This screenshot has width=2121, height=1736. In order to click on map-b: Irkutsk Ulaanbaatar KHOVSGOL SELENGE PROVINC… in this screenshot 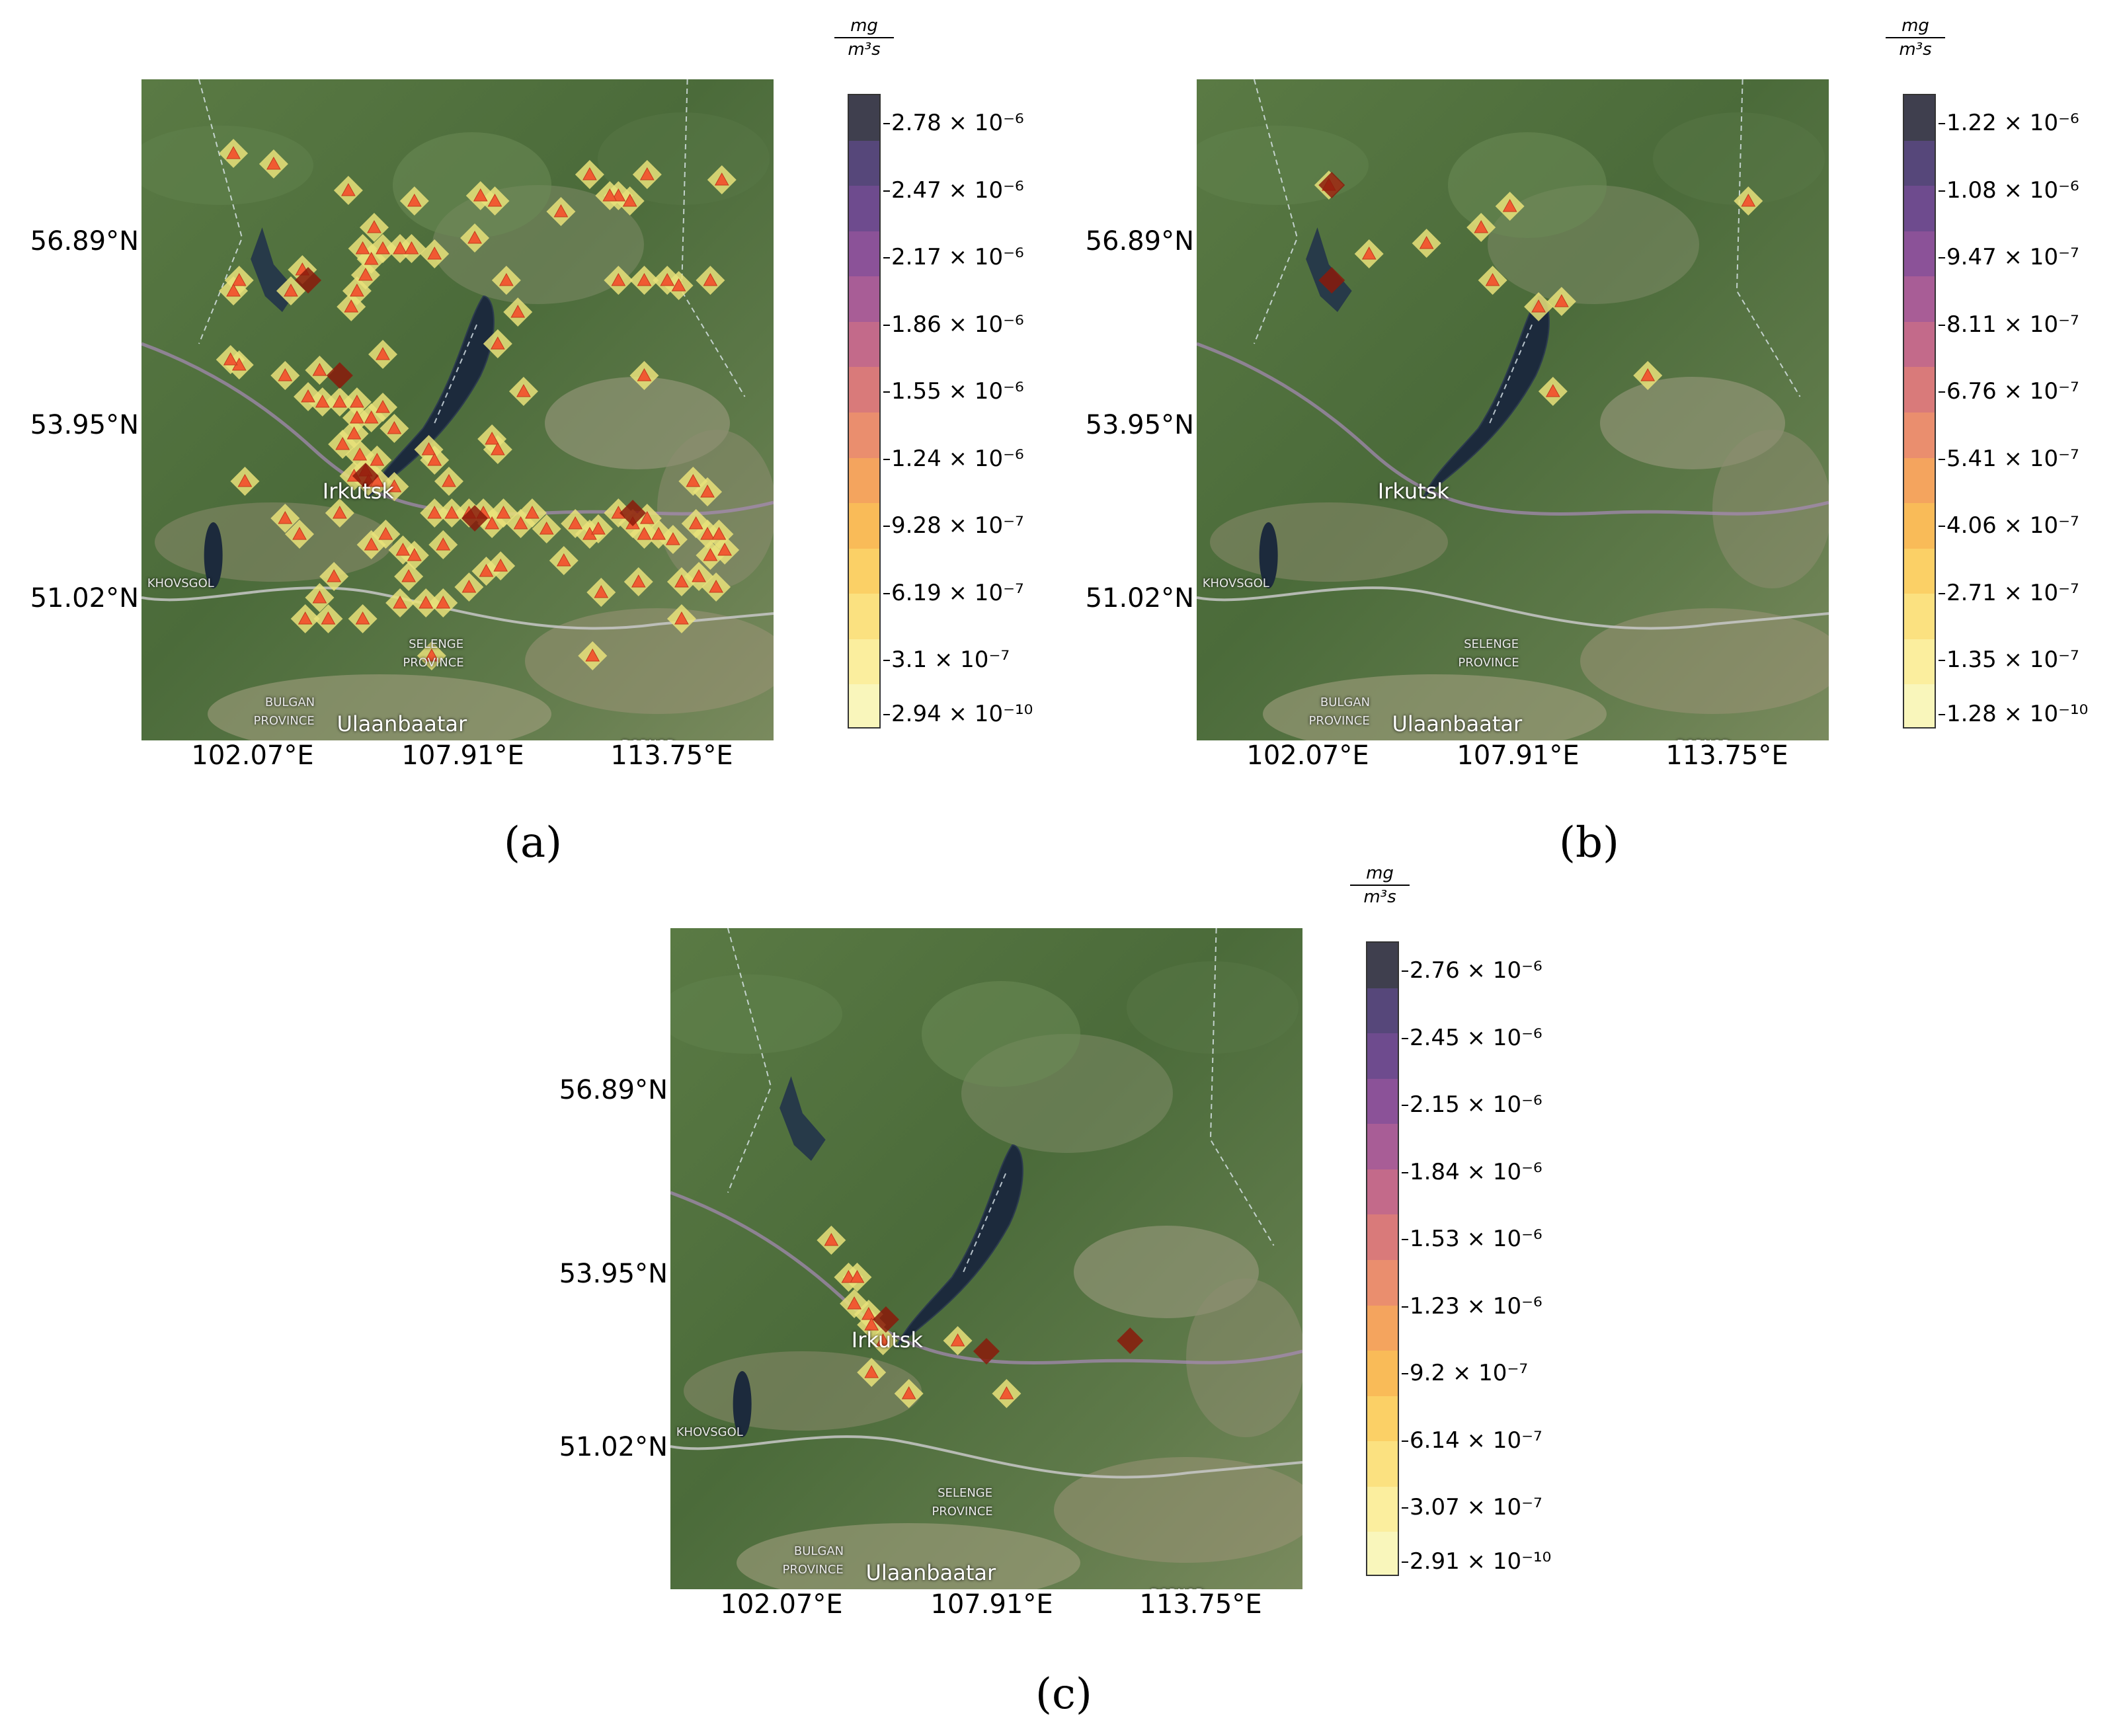, I will do `click(1513, 410)`.